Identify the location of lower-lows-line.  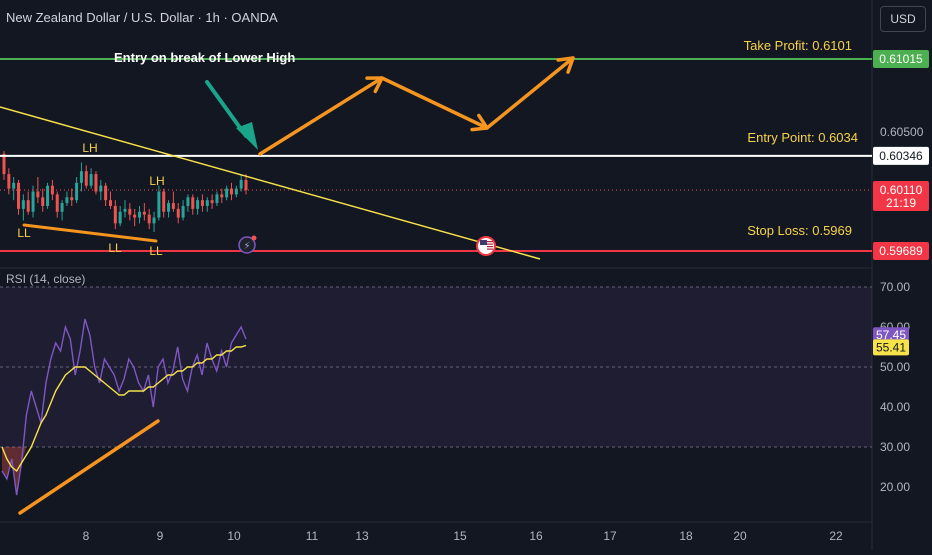
(90, 233).